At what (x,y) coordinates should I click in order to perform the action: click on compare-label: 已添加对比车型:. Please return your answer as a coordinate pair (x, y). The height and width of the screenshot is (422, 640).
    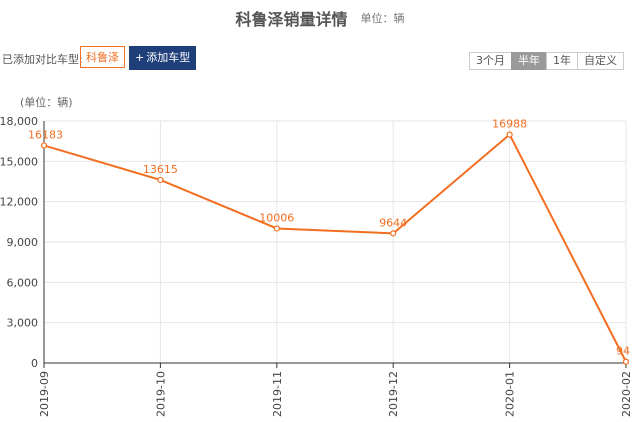
    Looking at the image, I should click on (42, 59).